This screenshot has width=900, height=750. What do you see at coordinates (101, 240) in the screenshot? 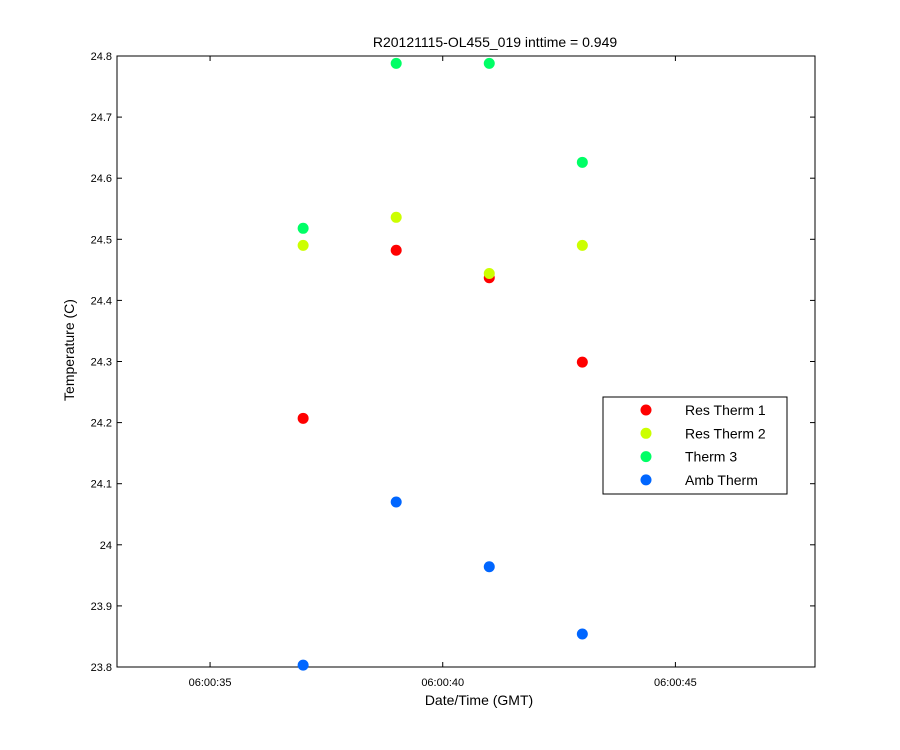
I see `y-tick-label: 24.5` at bounding box center [101, 240].